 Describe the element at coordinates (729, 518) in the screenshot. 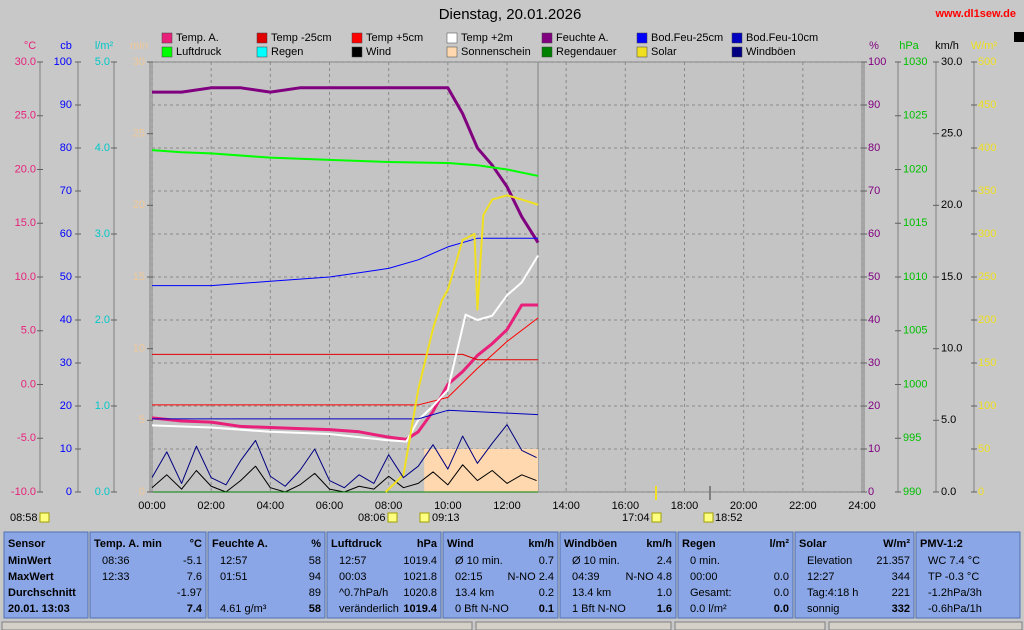

I see `sun-time: 18:52` at that location.